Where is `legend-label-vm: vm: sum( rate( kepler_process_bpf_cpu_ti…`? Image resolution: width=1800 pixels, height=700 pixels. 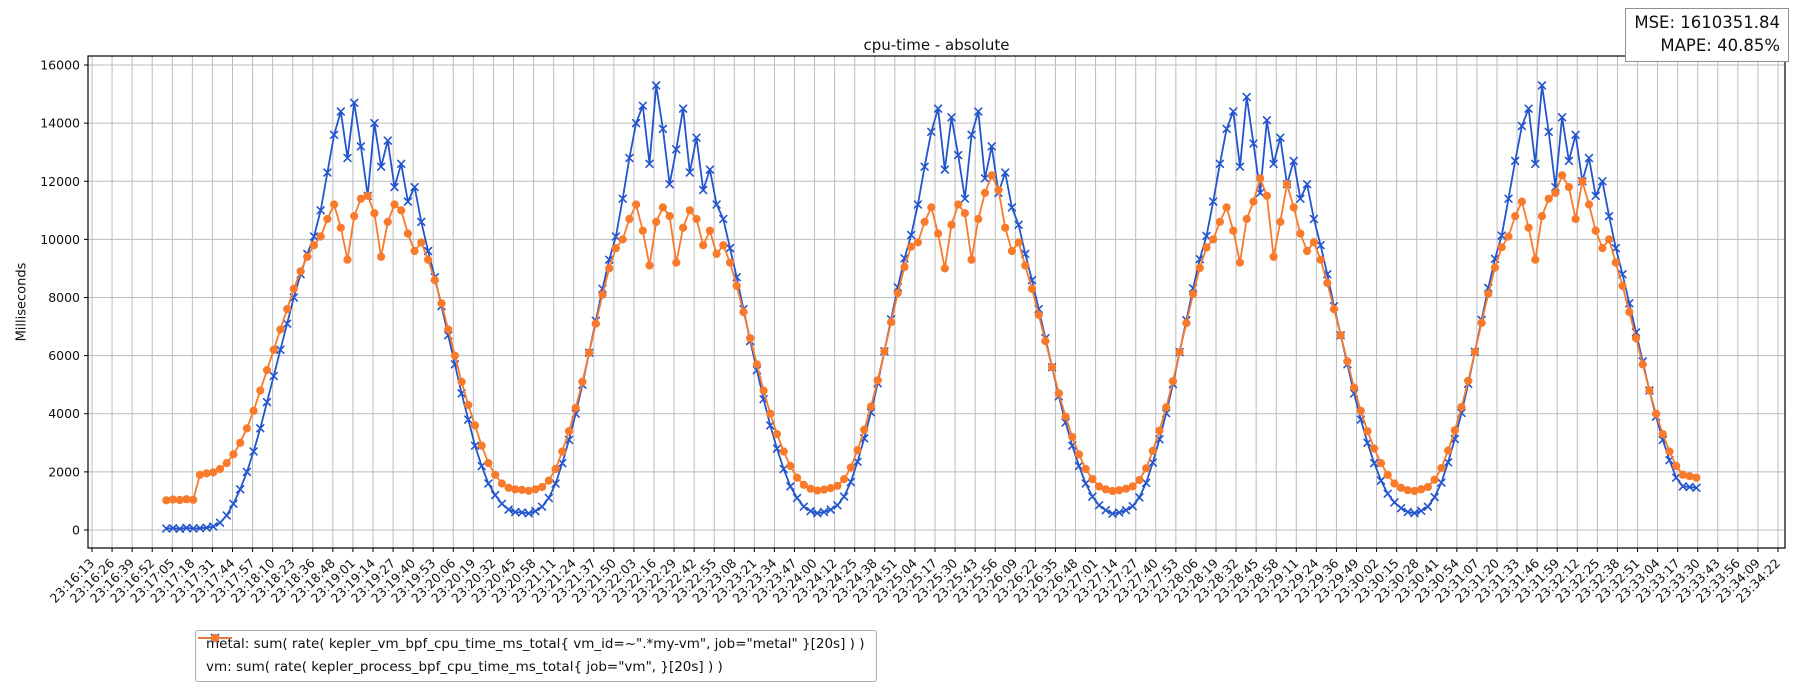 legend-label-vm: vm: sum( rate( kepler_process_bpf_cpu_ti… is located at coordinates (464, 666).